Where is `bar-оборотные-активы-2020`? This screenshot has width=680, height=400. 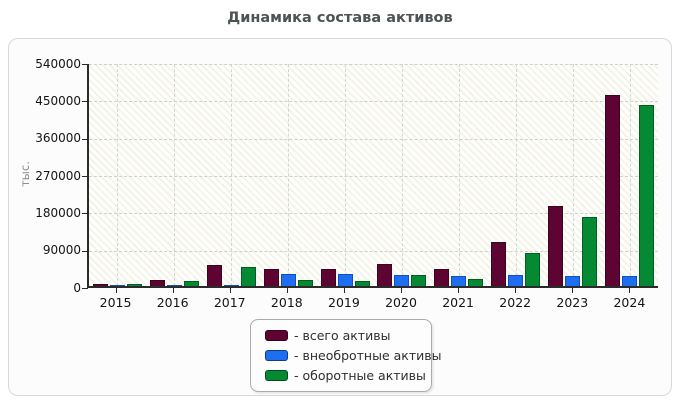 bar-оборотные-активы-2020 is located at coordinates (419, 280).